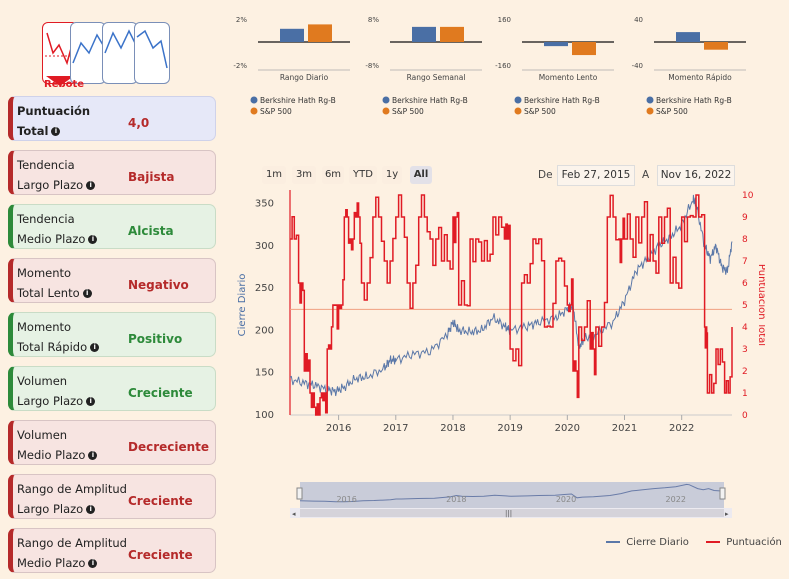  I want to click on range-button: 3m, so click(304, 175).